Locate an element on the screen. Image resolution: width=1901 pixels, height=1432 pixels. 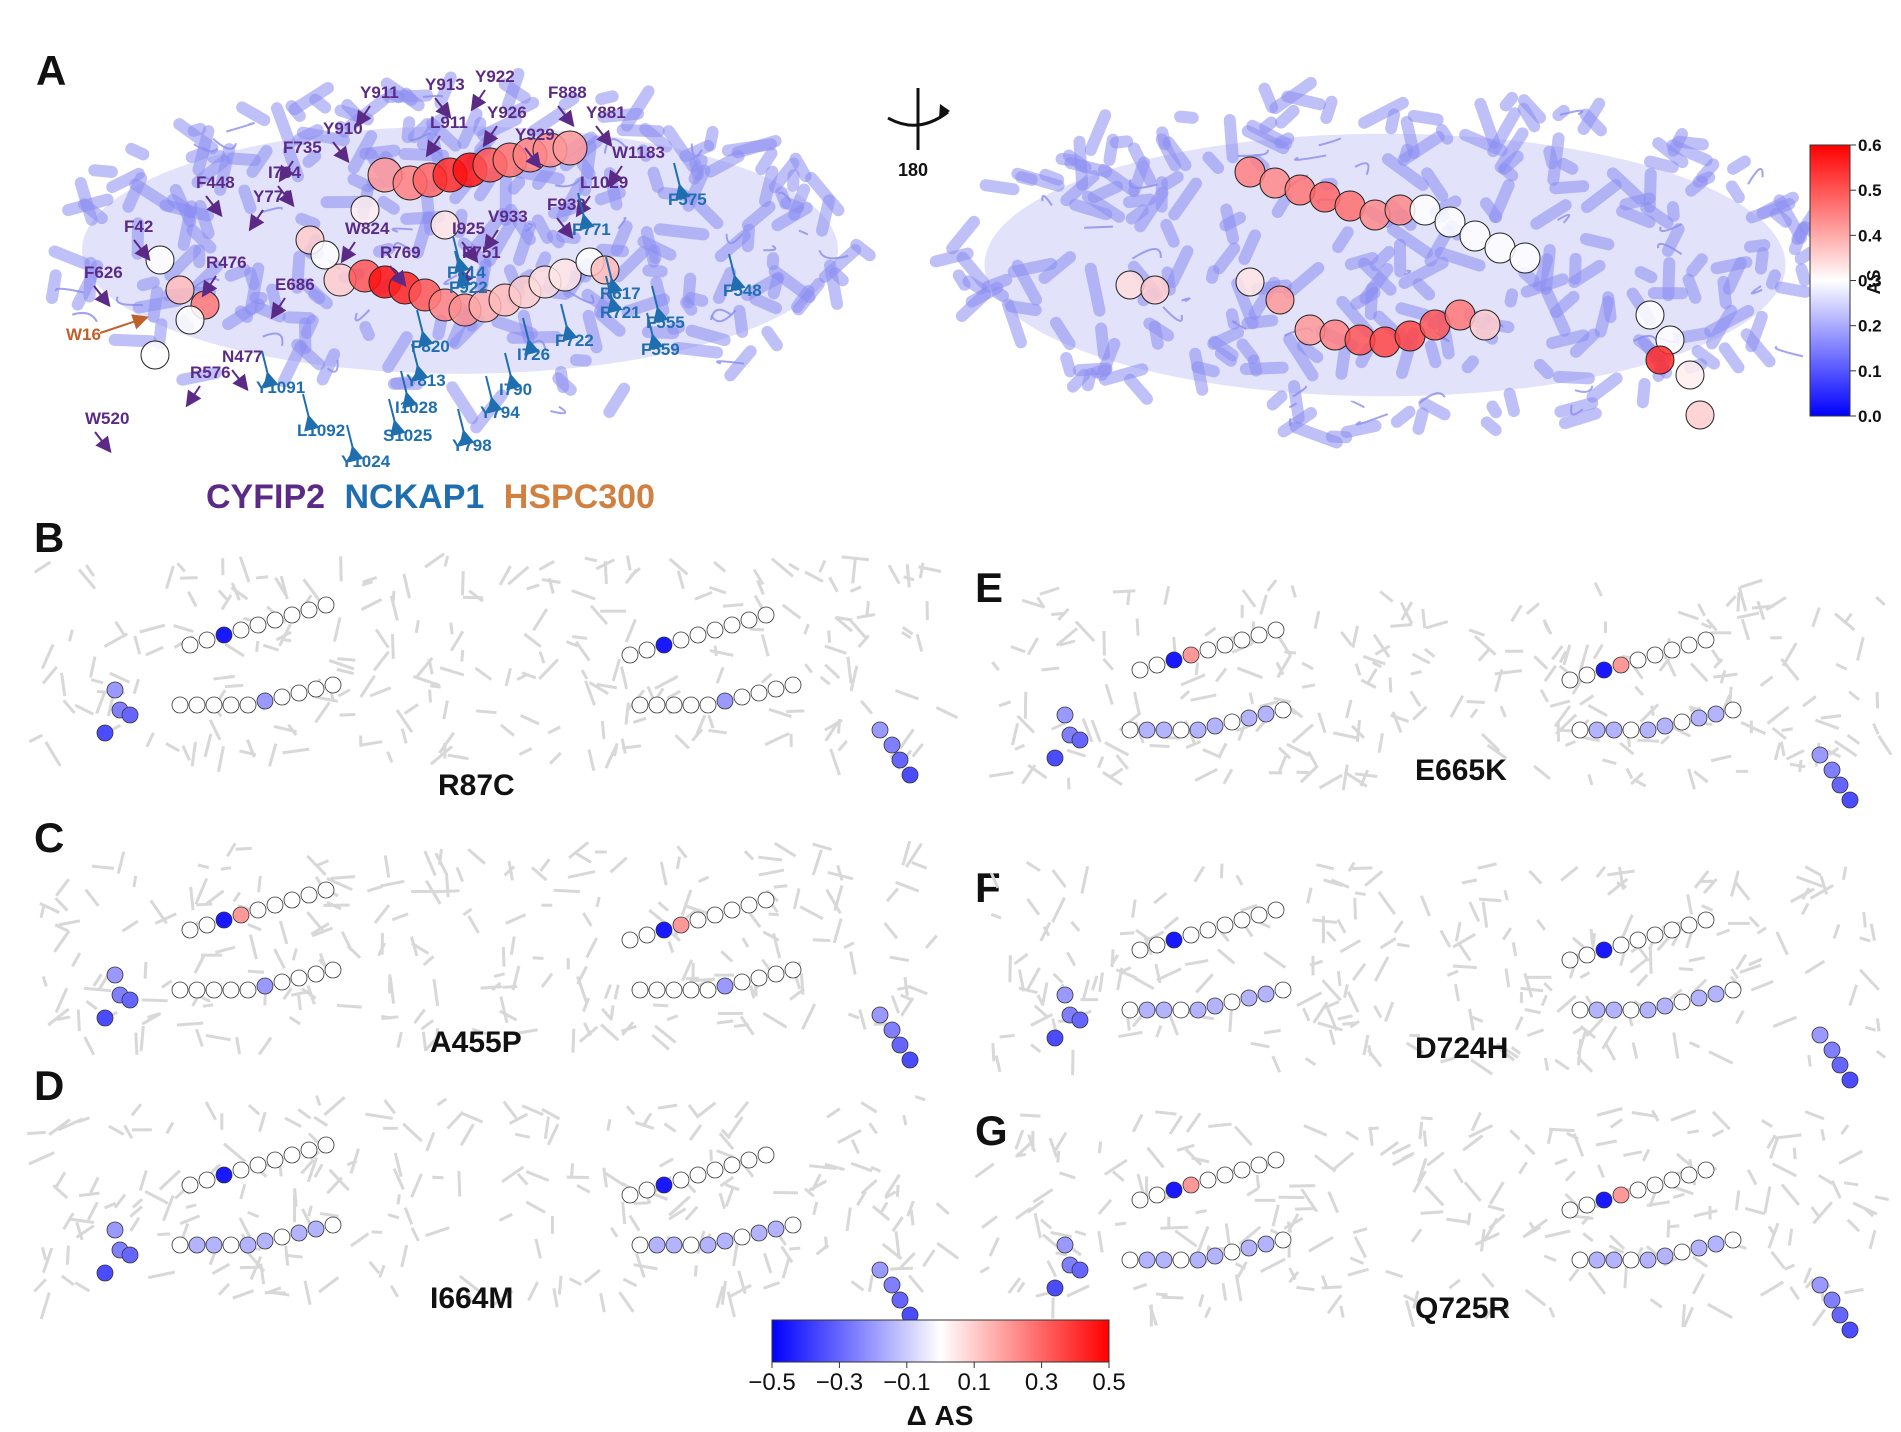
loop is located at coordinates (1186, 300).